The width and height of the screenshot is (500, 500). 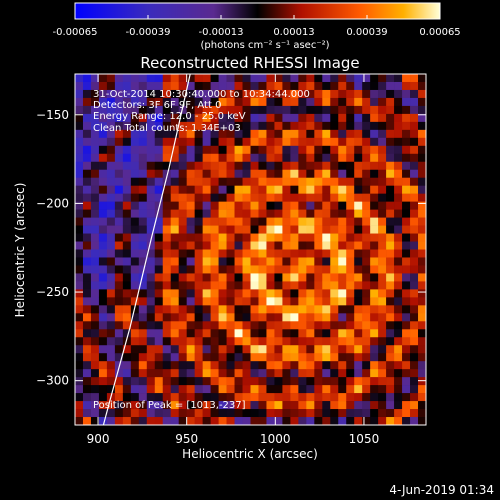 I want to click on colorbar-tick-label: 0.00013, so click(x=293, y=32).